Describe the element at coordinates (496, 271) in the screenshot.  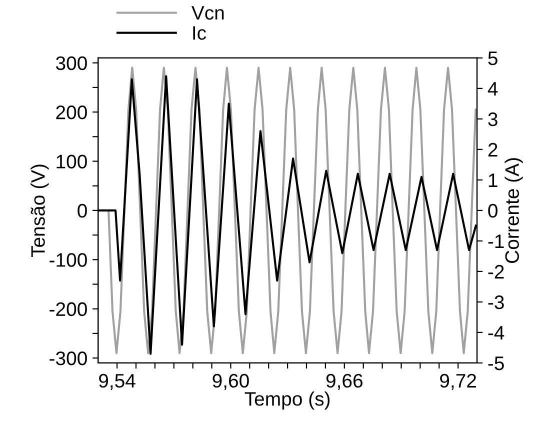
I see `y2-tick-label: -2` at that location.